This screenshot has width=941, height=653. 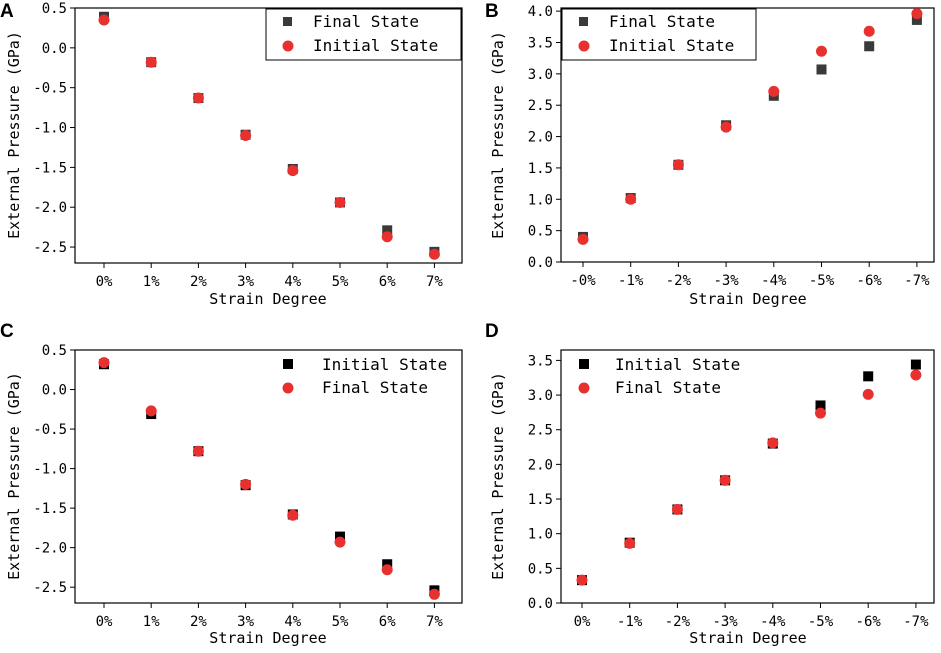 I want to click on panel-b-x-tick-label: -3%, so click(x=726, y=281).